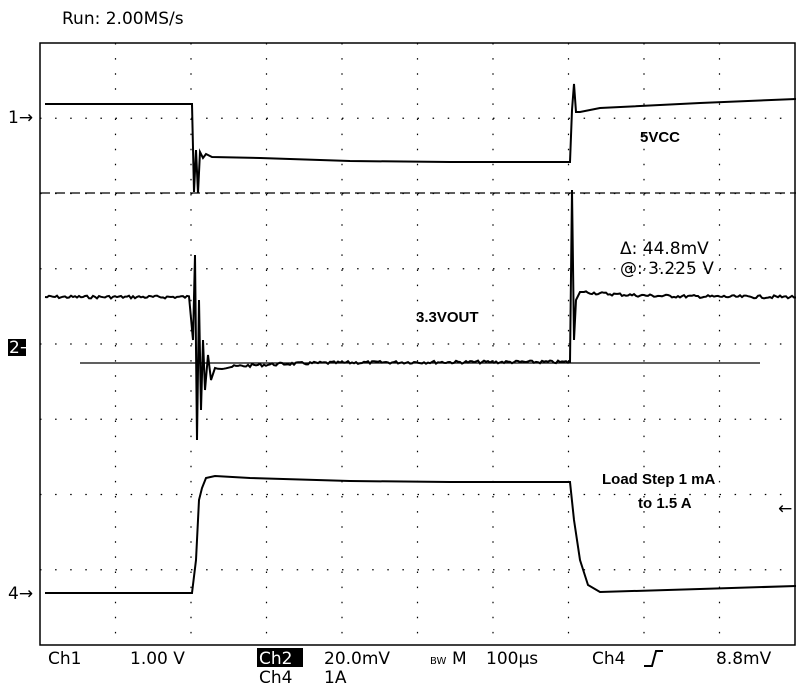 Image resolution: width=796 pixels, height=689 pixels. What do you see at coordinates (447, 317) in the screenshot?
I see `annotation: 3.3VOUT` at bounding box center [447, 317].